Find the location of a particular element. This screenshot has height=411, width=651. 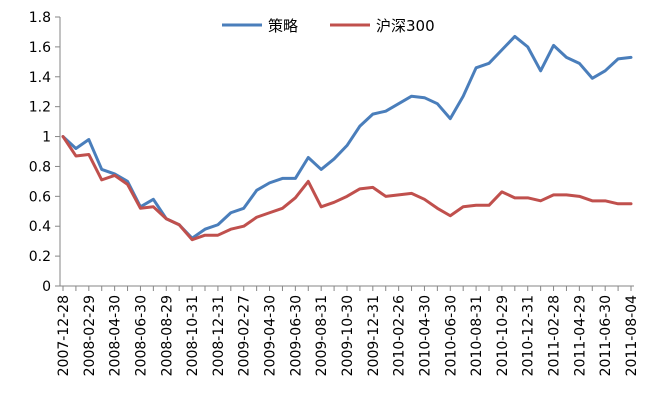

legend-label-1: 策略 is located at coordinates (283, 26).